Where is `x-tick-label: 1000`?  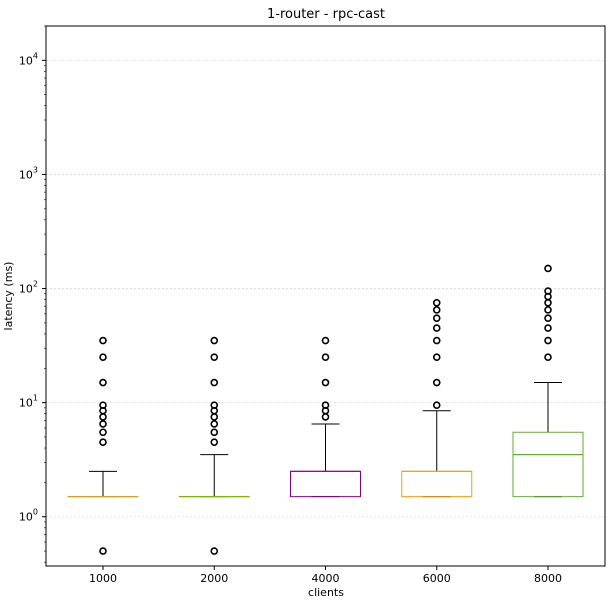 x-tick-label: 1000 is located at coordinates (103, 578).